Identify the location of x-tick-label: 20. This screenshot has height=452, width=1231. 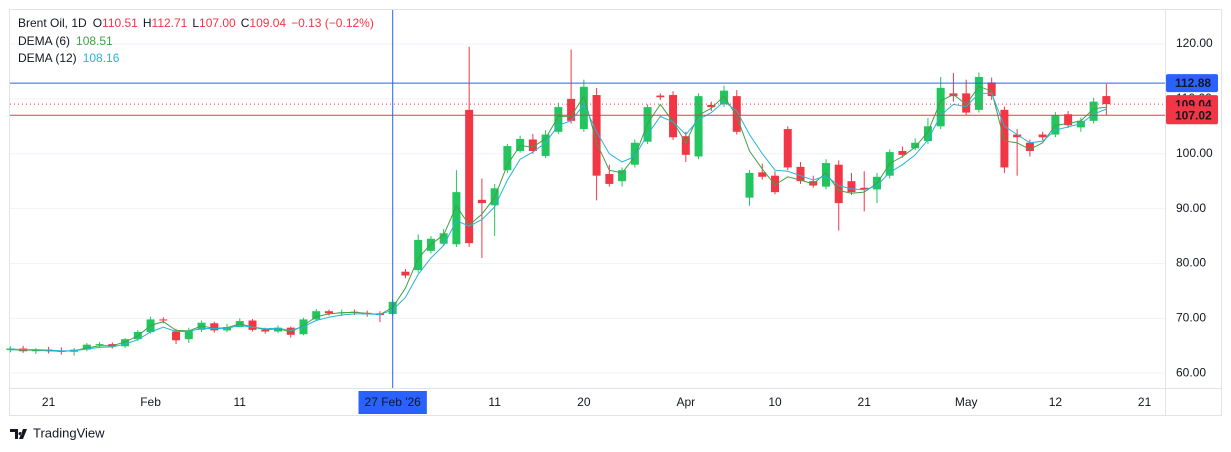
(584, 402).